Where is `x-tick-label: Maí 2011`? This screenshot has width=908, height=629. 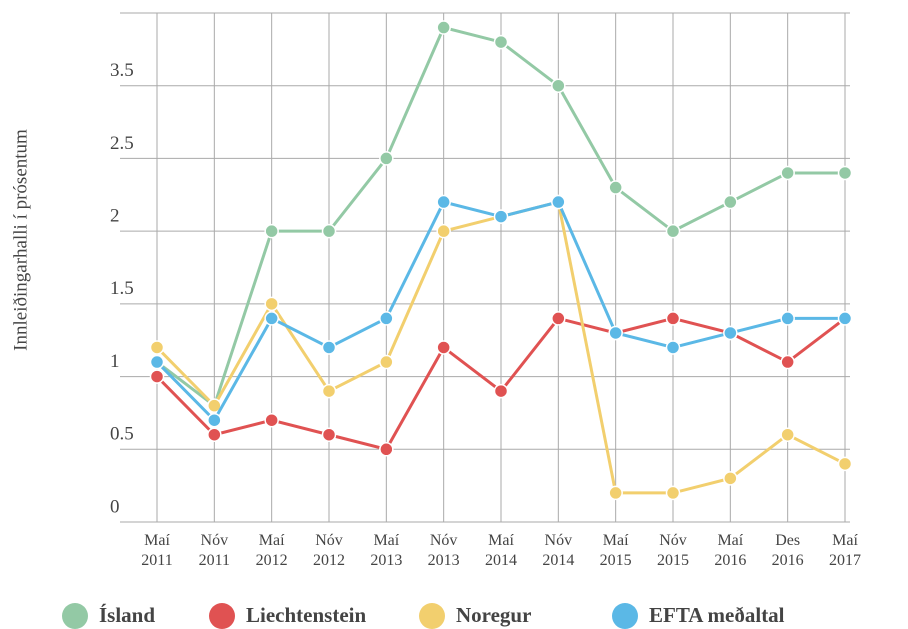
x-tick-label: Maí 2011 is located at coordinates (157, 550).